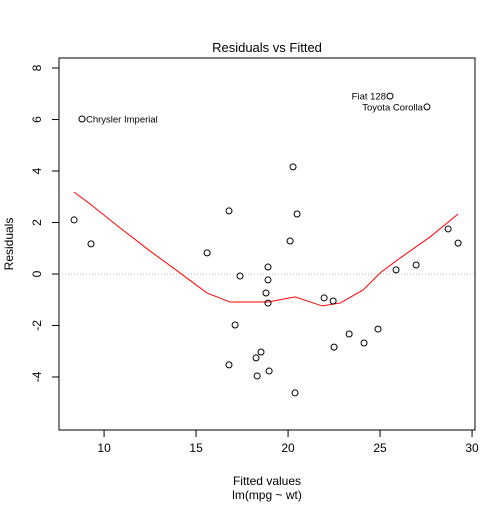  Describe the element at coordinates (267, 47) in the screenshot. I see `chart-title: Residuals vs Fitted` at that location.